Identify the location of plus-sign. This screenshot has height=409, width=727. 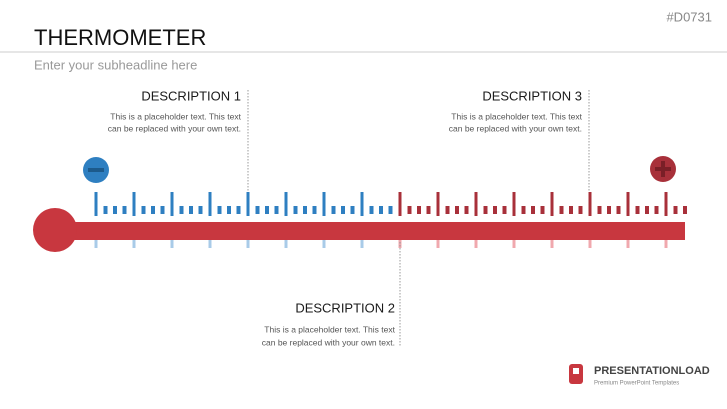
(663, 169).